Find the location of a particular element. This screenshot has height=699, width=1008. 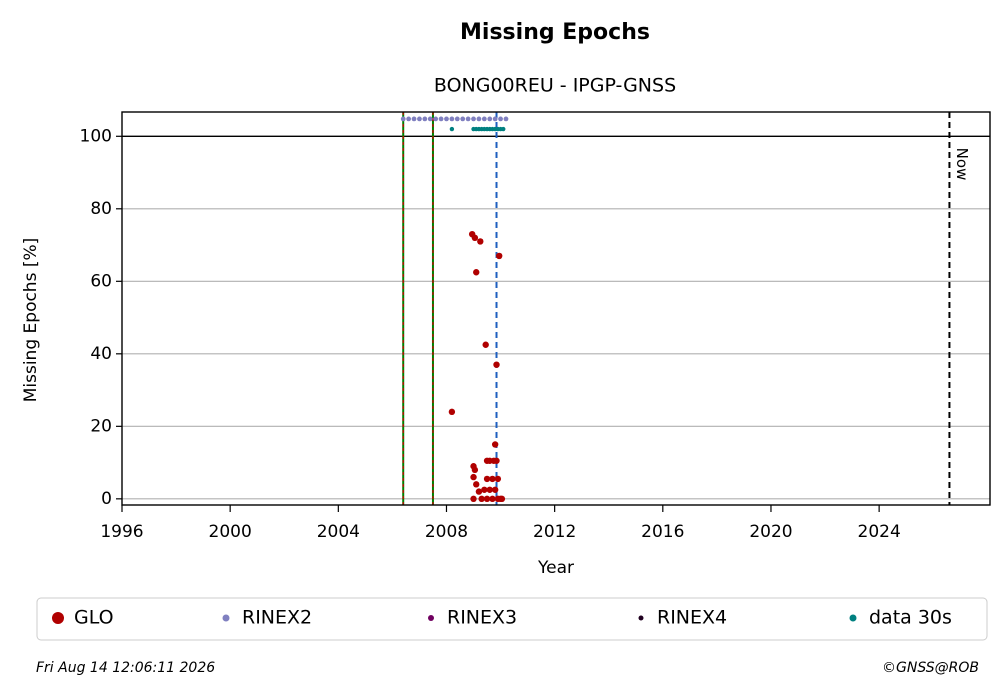

legend-label: RINEX4 is located at coordinates (692, 618).